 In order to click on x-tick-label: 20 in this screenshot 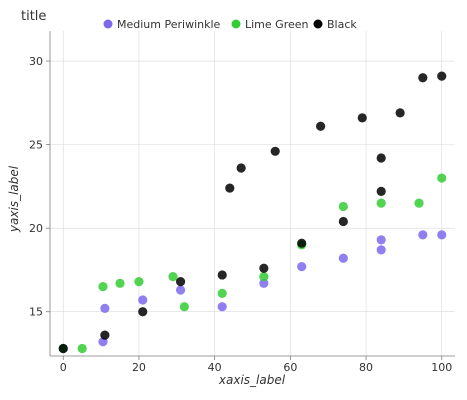, I will do `click(139, 367)`.